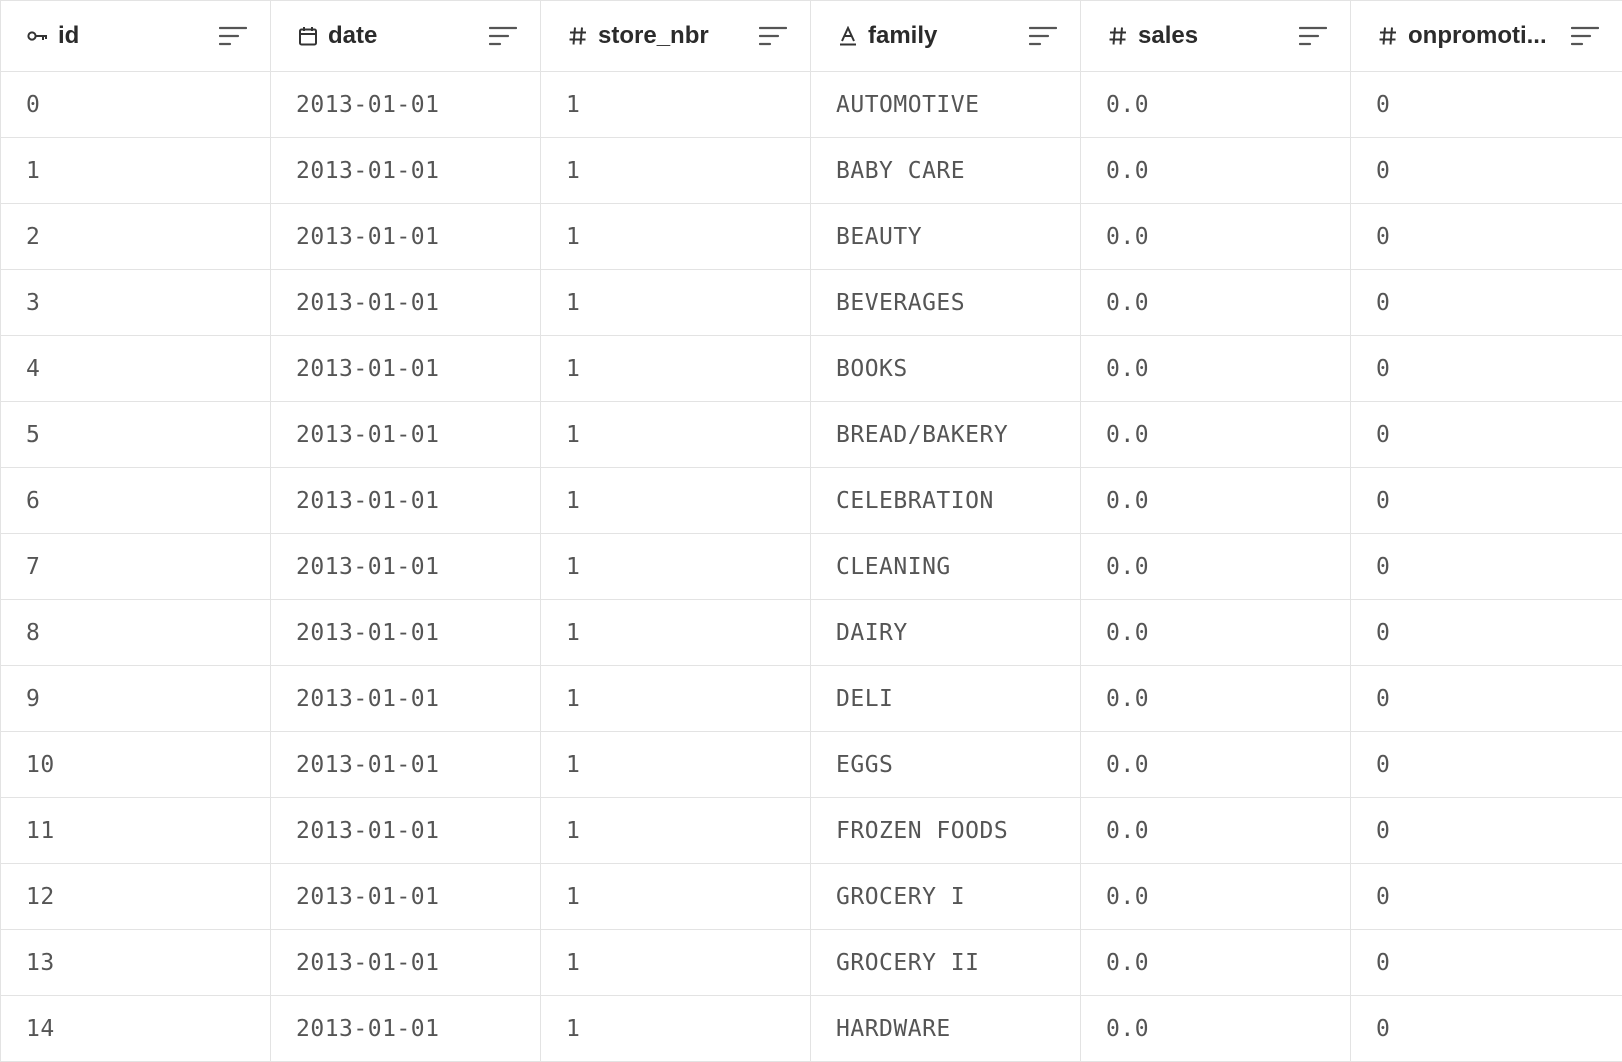 The image size is (1622, 1062). What do you see at coordinates (136, 699) in the screenshot?
I see `id-cell: 9` at bounding box center [136, 699].